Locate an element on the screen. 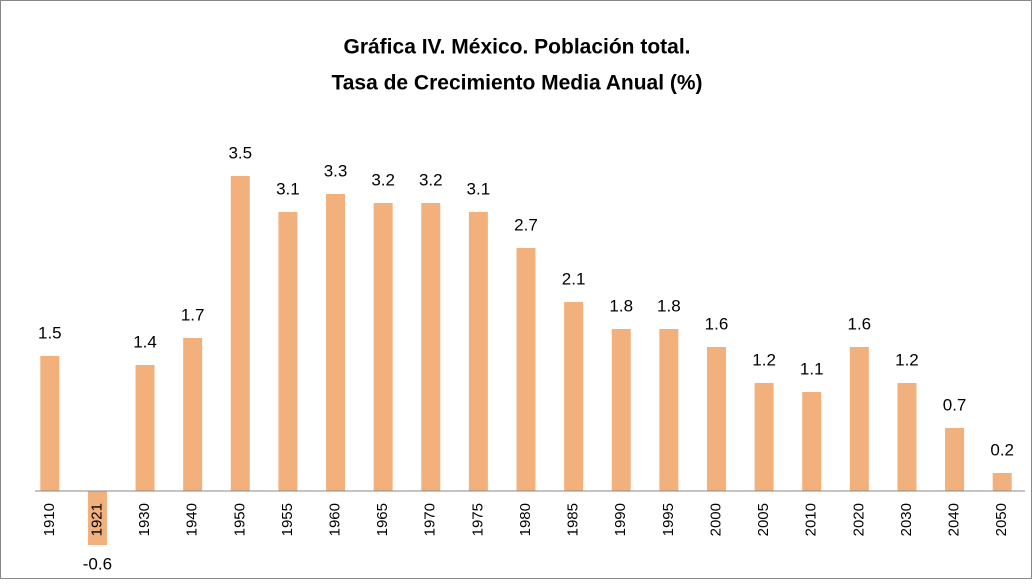 The width and height of the screenshot is (1033, 585). x-tick-label: 2000 is located at coordinates (715, 519).